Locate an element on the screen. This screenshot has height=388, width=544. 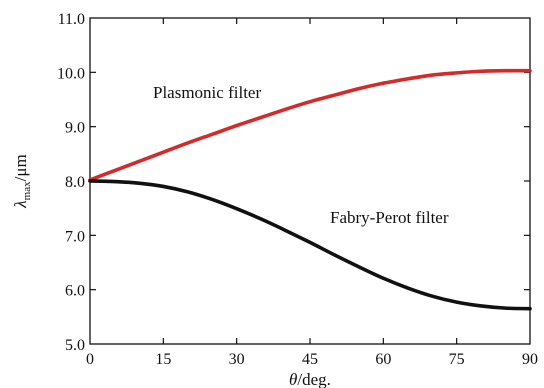
y-tick-label: 7.0 is located at coordinates (75, 236).